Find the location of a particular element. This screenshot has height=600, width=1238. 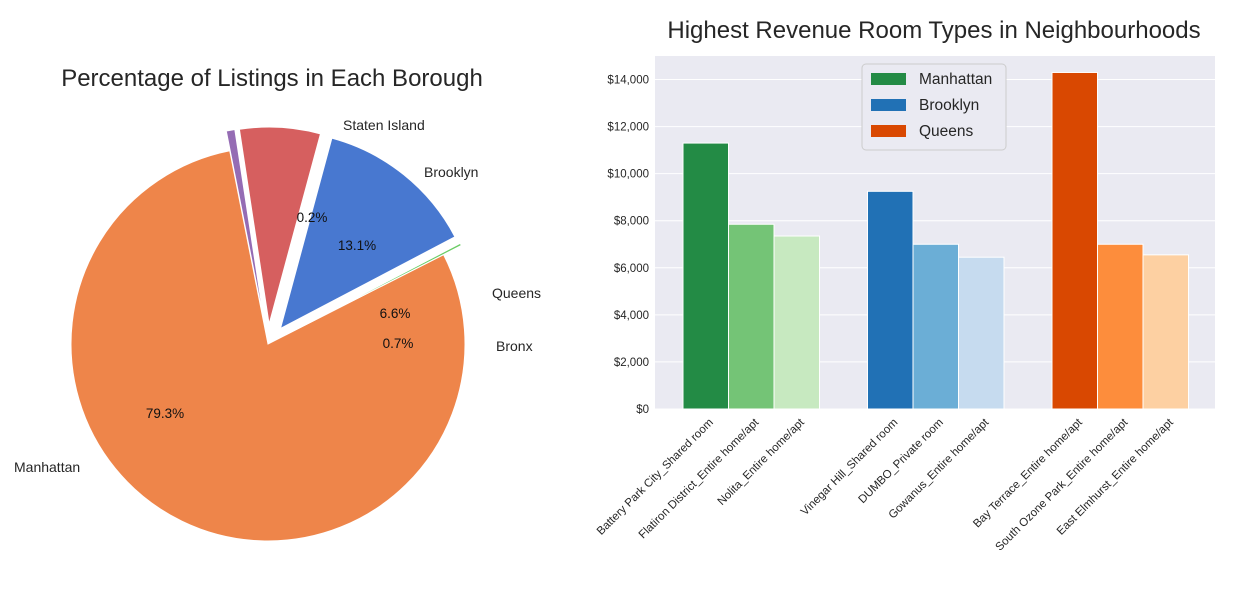

x-tick-label: DUMBO_Private room is located at coordinates (900, 461).